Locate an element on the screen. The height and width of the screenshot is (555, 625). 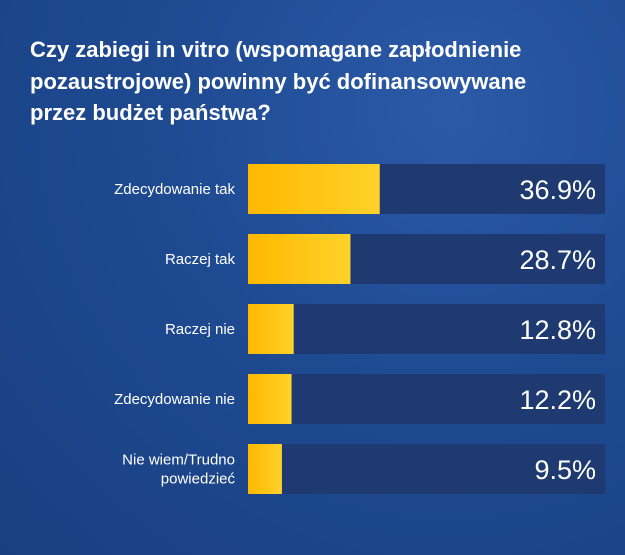
category-label: Raczej nie is located at coordinates (200, 329).